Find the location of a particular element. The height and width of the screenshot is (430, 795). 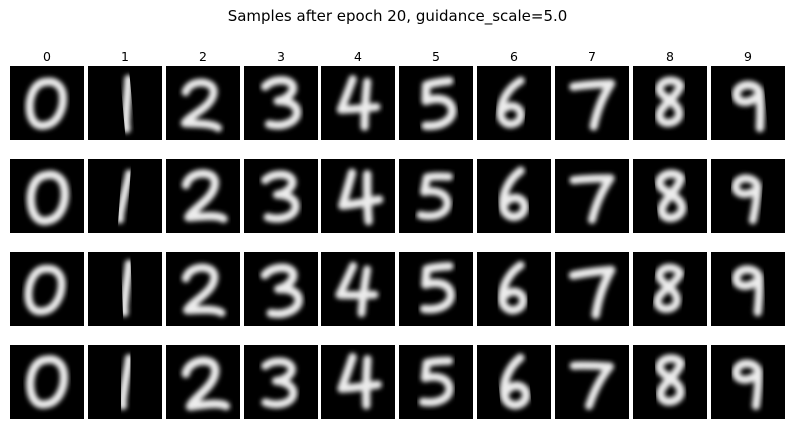

column-label-6: 6 is located at coordinates (514, 56).